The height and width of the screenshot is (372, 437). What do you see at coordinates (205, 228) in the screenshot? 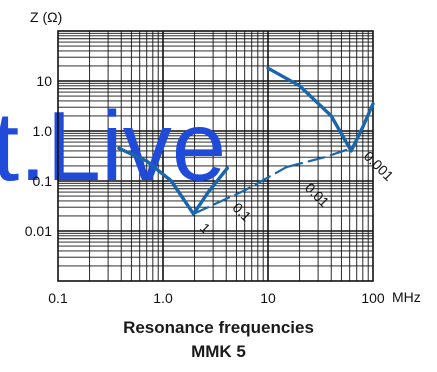
I see `curve-label: 1` at bounding box center [205, 228].